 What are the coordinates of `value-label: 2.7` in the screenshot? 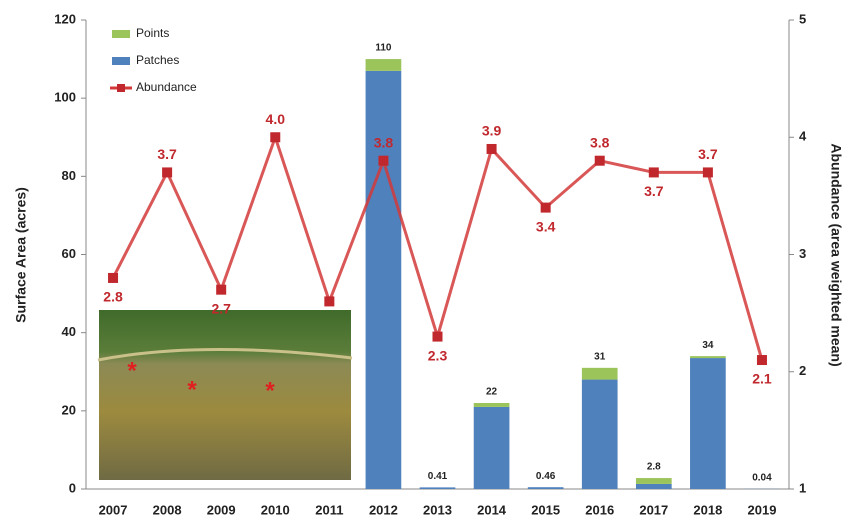 It's located at (221, 308).